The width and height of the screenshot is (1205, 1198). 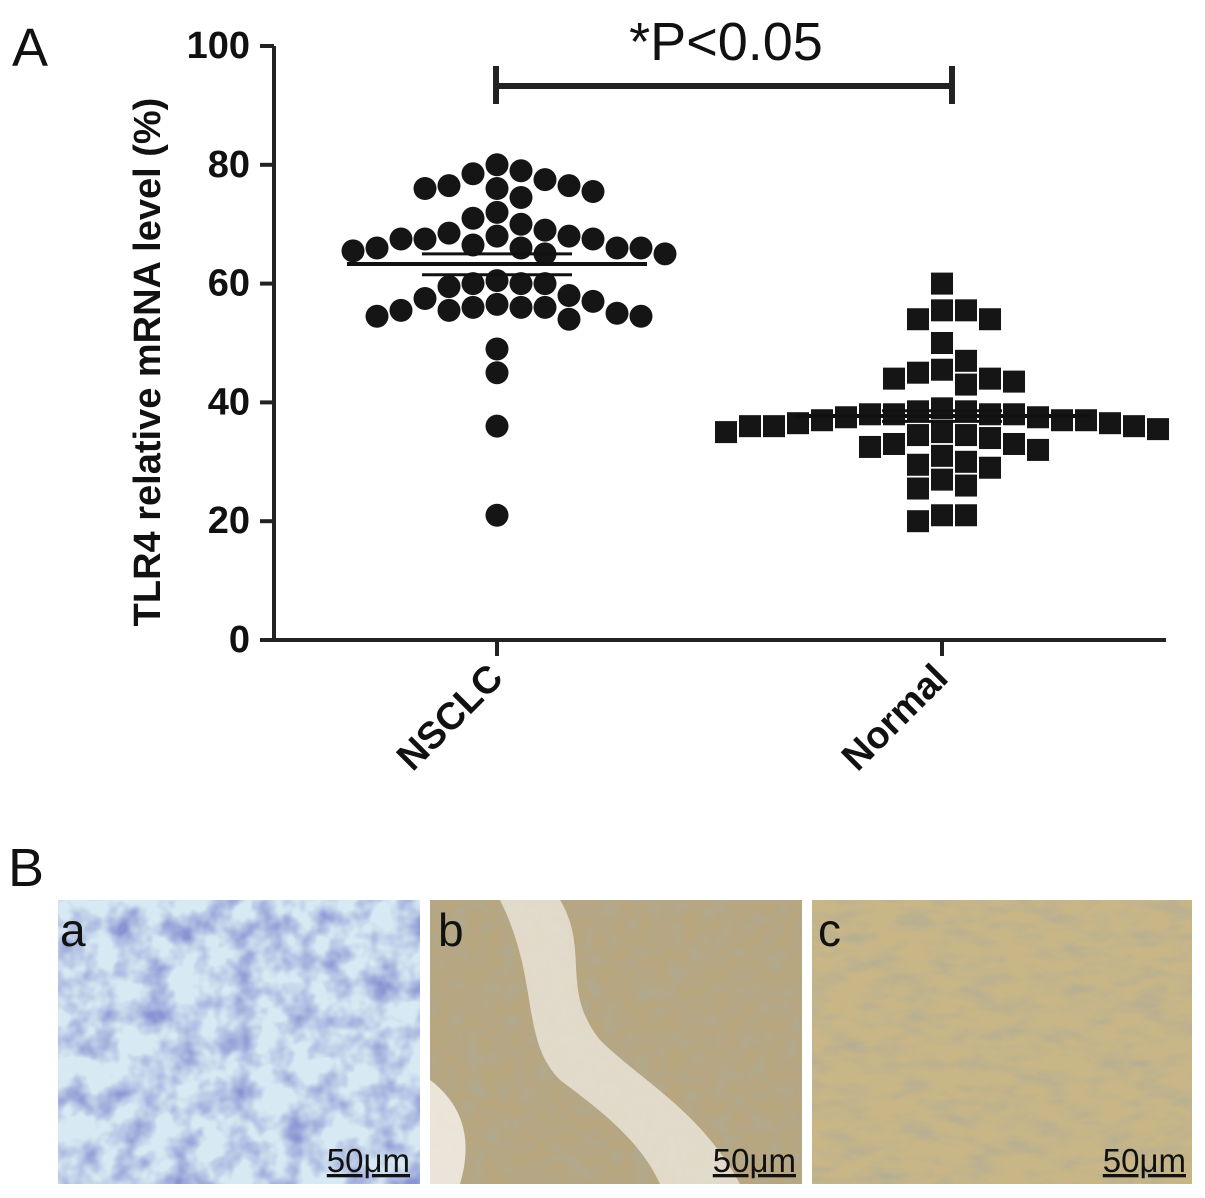 I want to click on y-tick-label: 80, so click(x=229, y=165).